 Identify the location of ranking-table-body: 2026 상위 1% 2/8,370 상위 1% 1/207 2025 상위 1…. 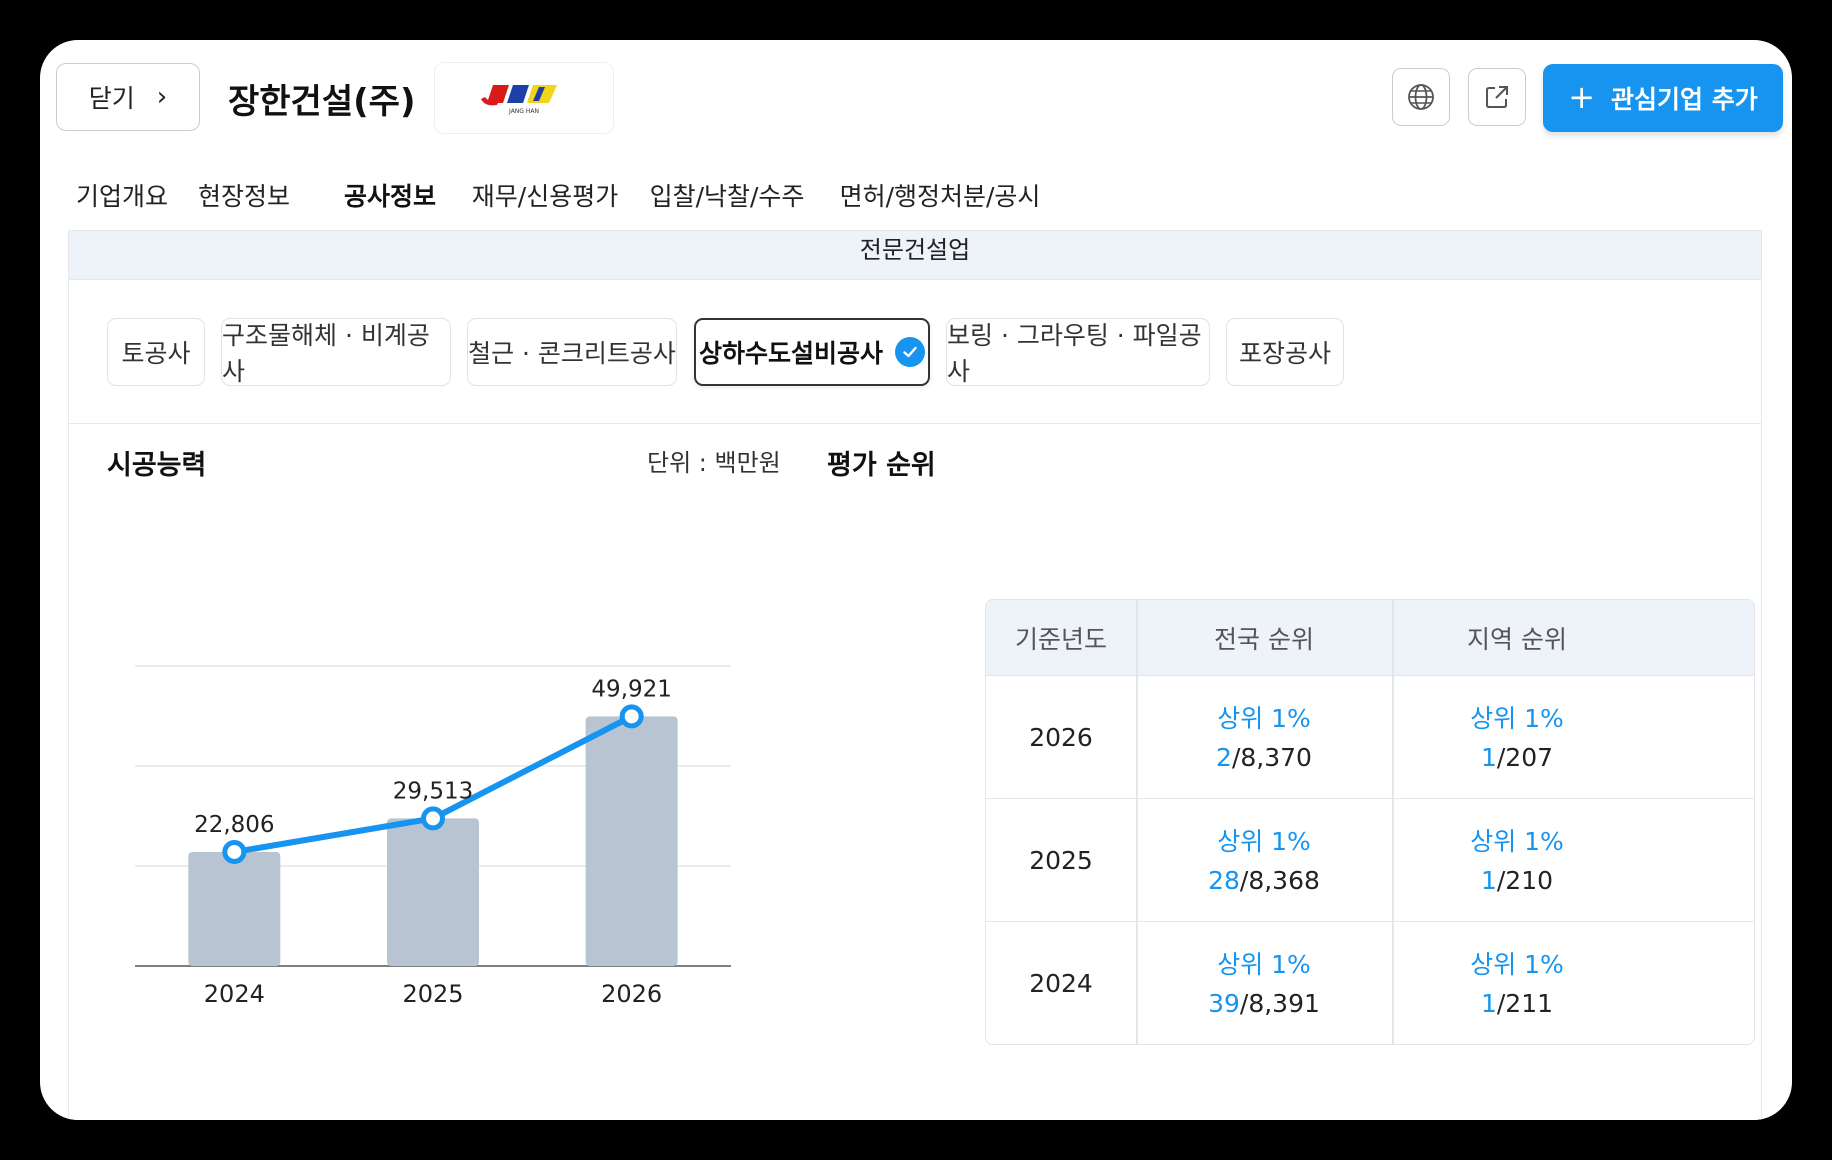
(1370, 860).